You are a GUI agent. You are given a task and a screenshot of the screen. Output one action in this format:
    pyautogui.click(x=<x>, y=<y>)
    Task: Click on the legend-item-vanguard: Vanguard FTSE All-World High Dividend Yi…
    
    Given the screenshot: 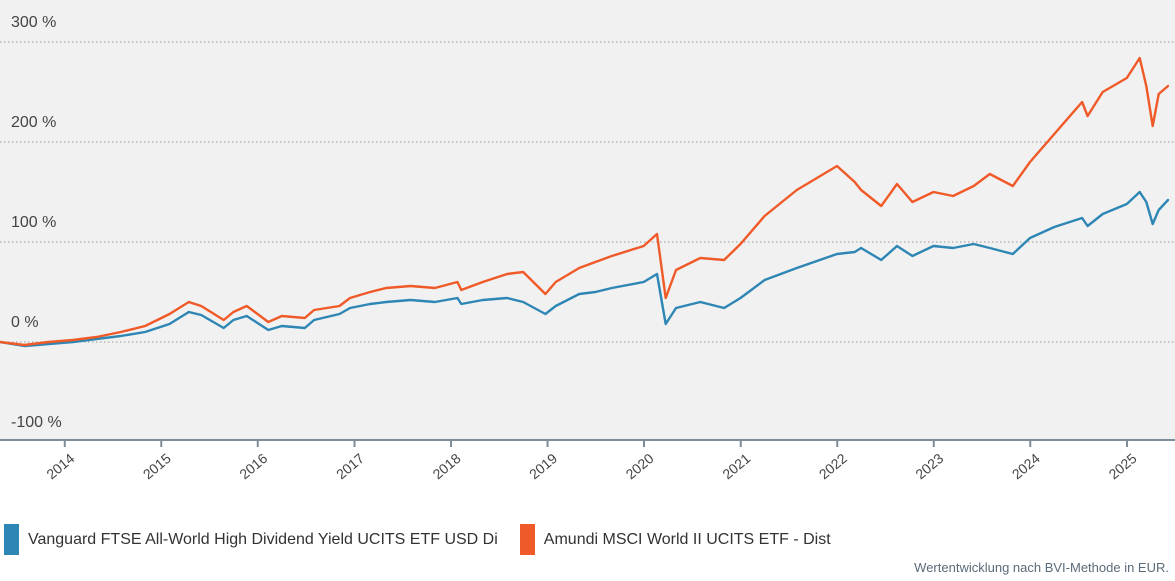 What is the action you would take?
    pyautogui.click(x=251, y=539)
    